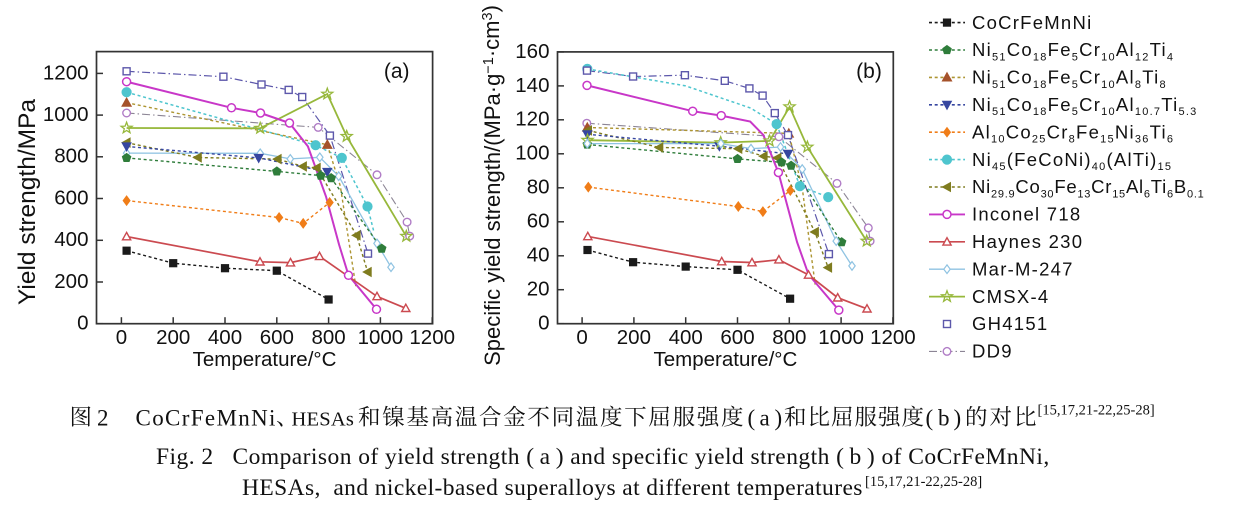 This screenshot has height=513, width=1236. What do you see at coordinates (1072, 161) in the screenshot?
I see `svg-text: Ni45​(FeCoNi)40​(AlTi)15​` at bounding box center [1072, 161].